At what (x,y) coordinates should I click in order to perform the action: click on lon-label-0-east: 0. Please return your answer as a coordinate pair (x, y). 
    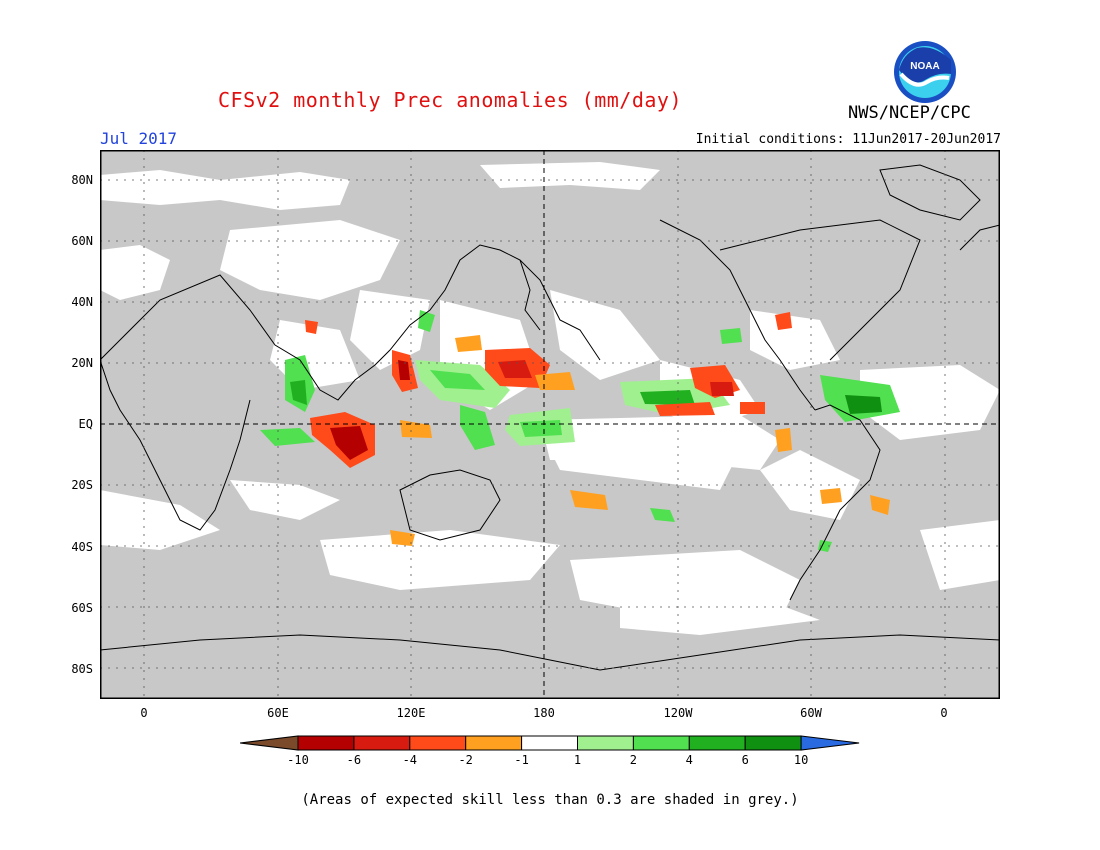
    Looking at the image, I should click on (944, 713).